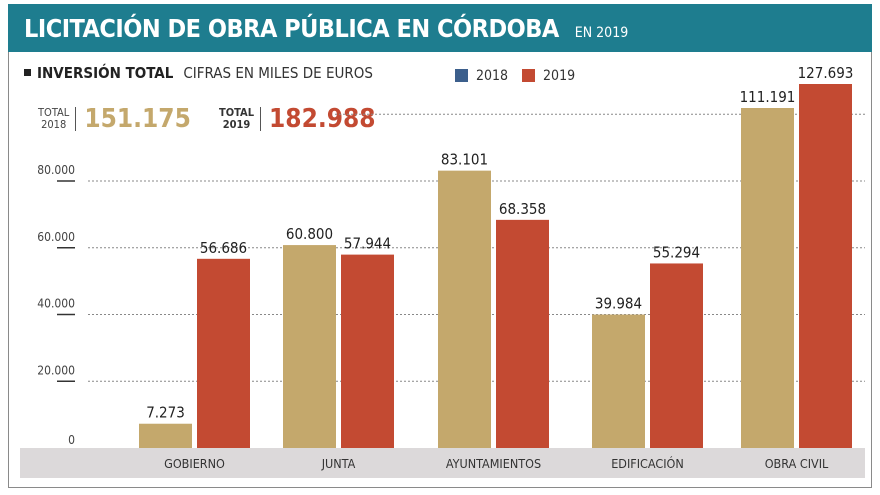 This screenshot has width=880, height=495. I want to click on y-tick-label: 80.000, so click(56, 170).